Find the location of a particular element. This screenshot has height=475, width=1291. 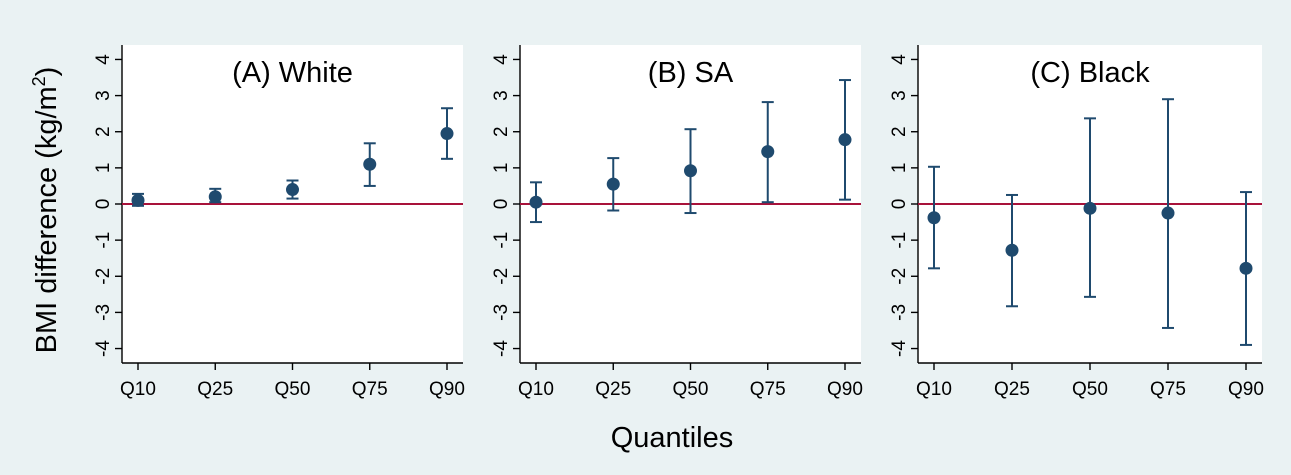

y-axis-label-main: BMI difference (kg/m is located at coordinates (47, 219).